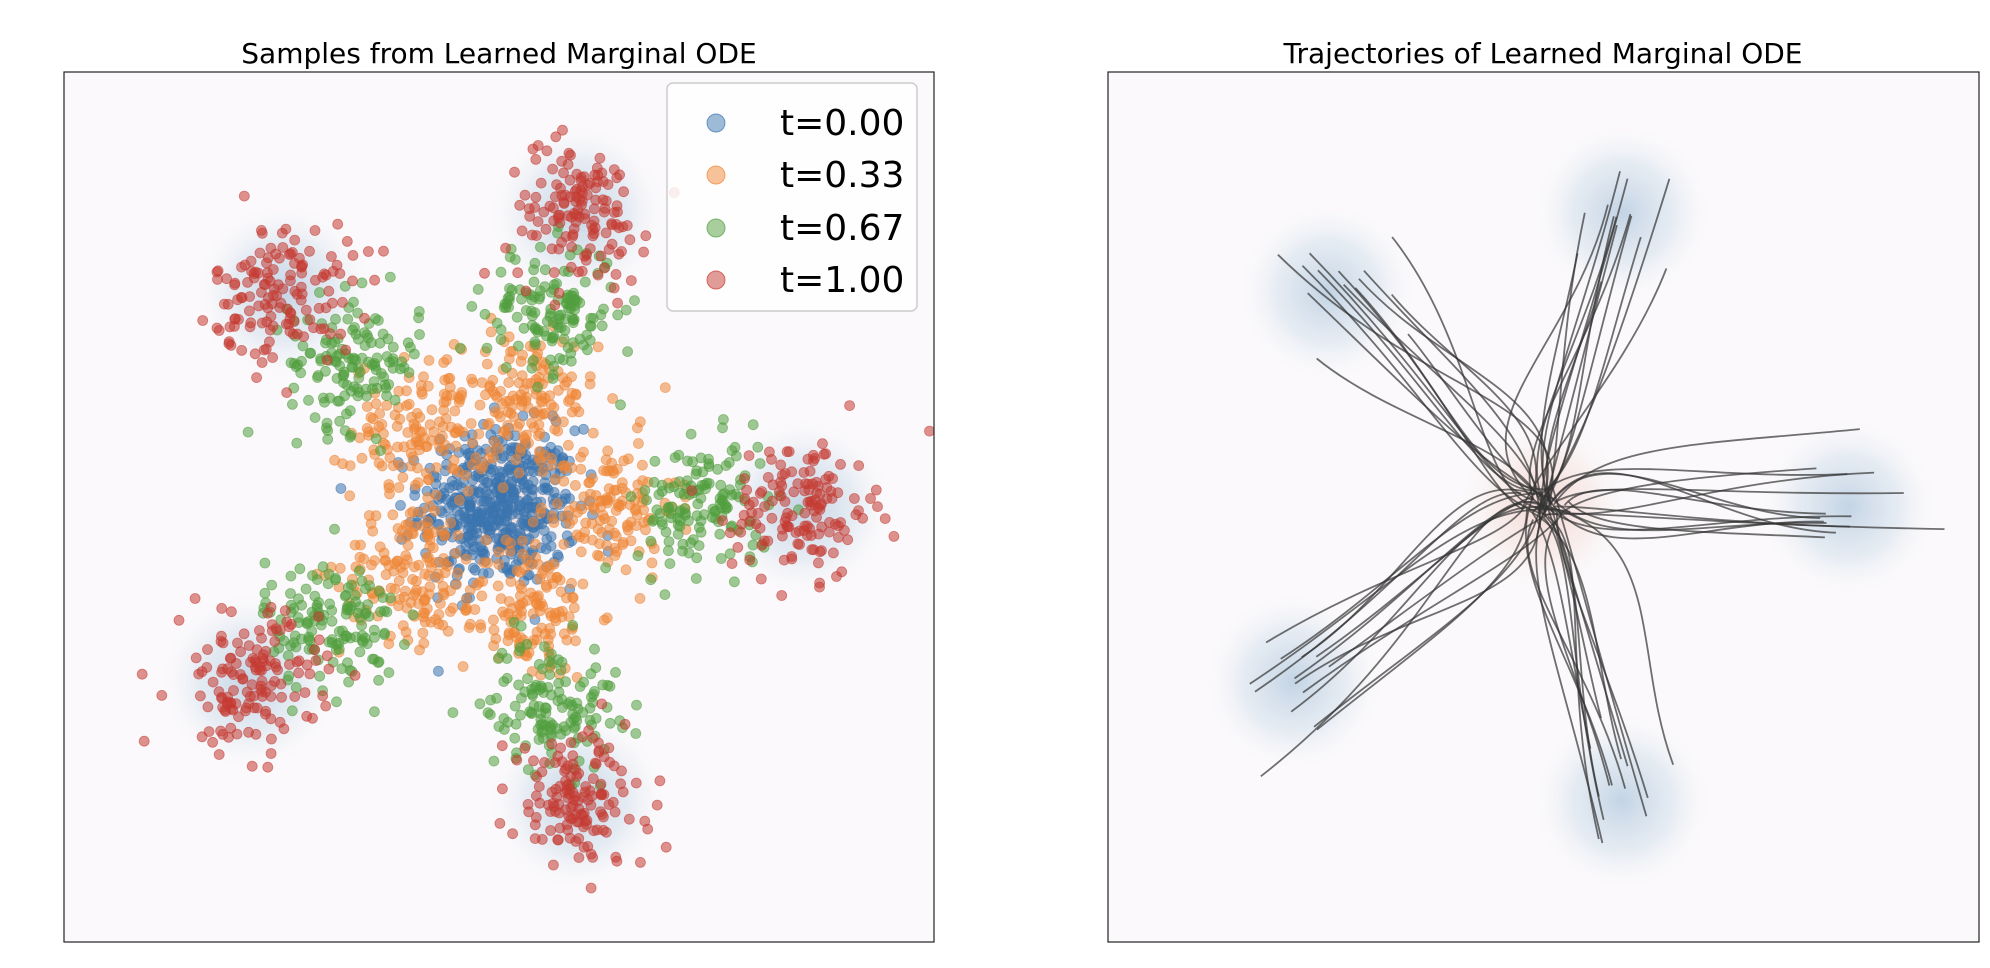 The image size is (1990, 968). What do you see at coordinates (498, 53) in the screenshot?
I see `chart-title: Samples from Learned Marginal ODE` at bounding box center [498, 53].